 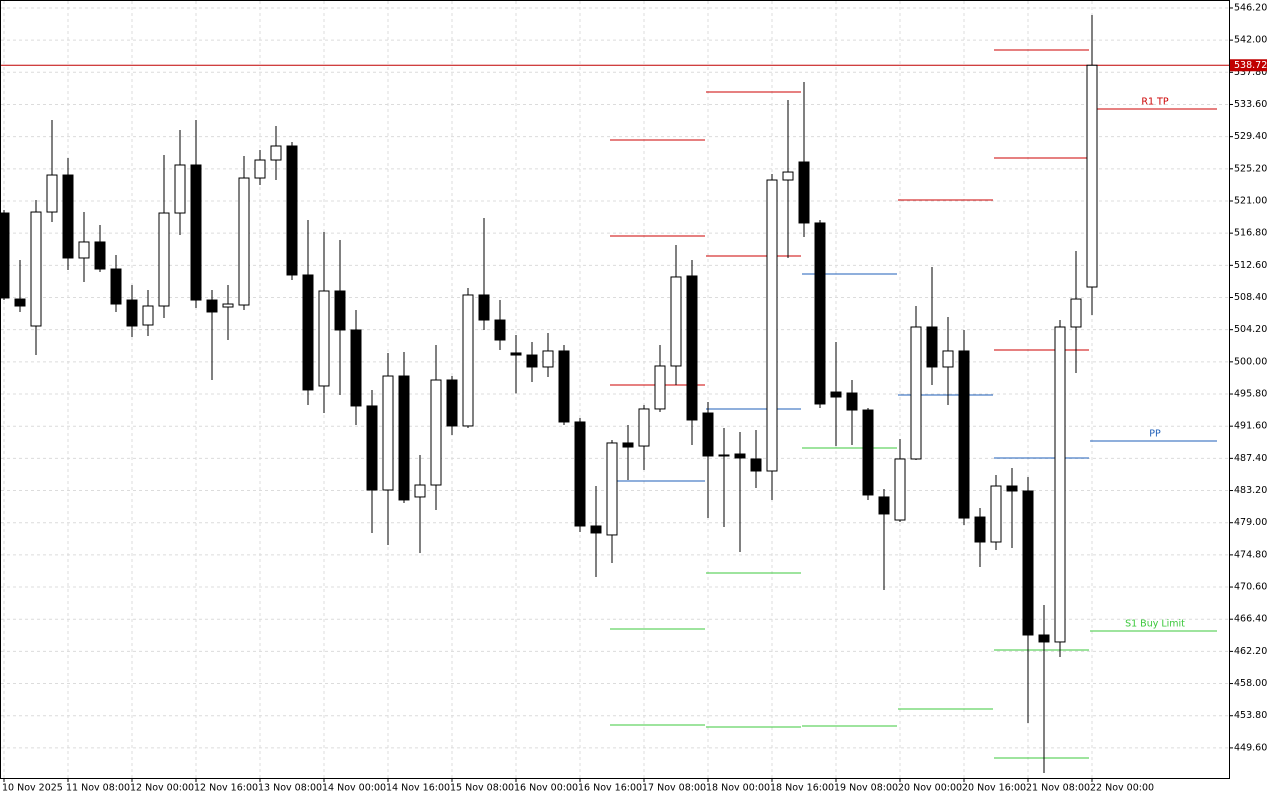 What do you see at coordinates (610, 788) in the screenshot?
I see `x-tick-label: 16 Nov 16:00` at bounding box center [610, 788].